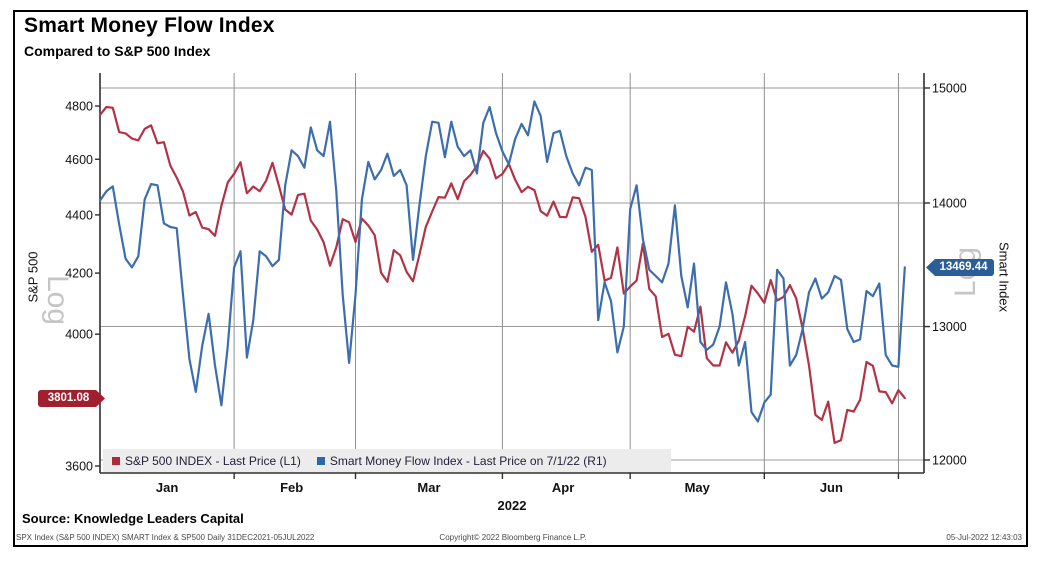 This screenshot has height=562, width=1042. What do you see at coordinates (116, 460) in the screenshot?
I see `spx-series-swatch-icon` at bounding box center [116, 460].